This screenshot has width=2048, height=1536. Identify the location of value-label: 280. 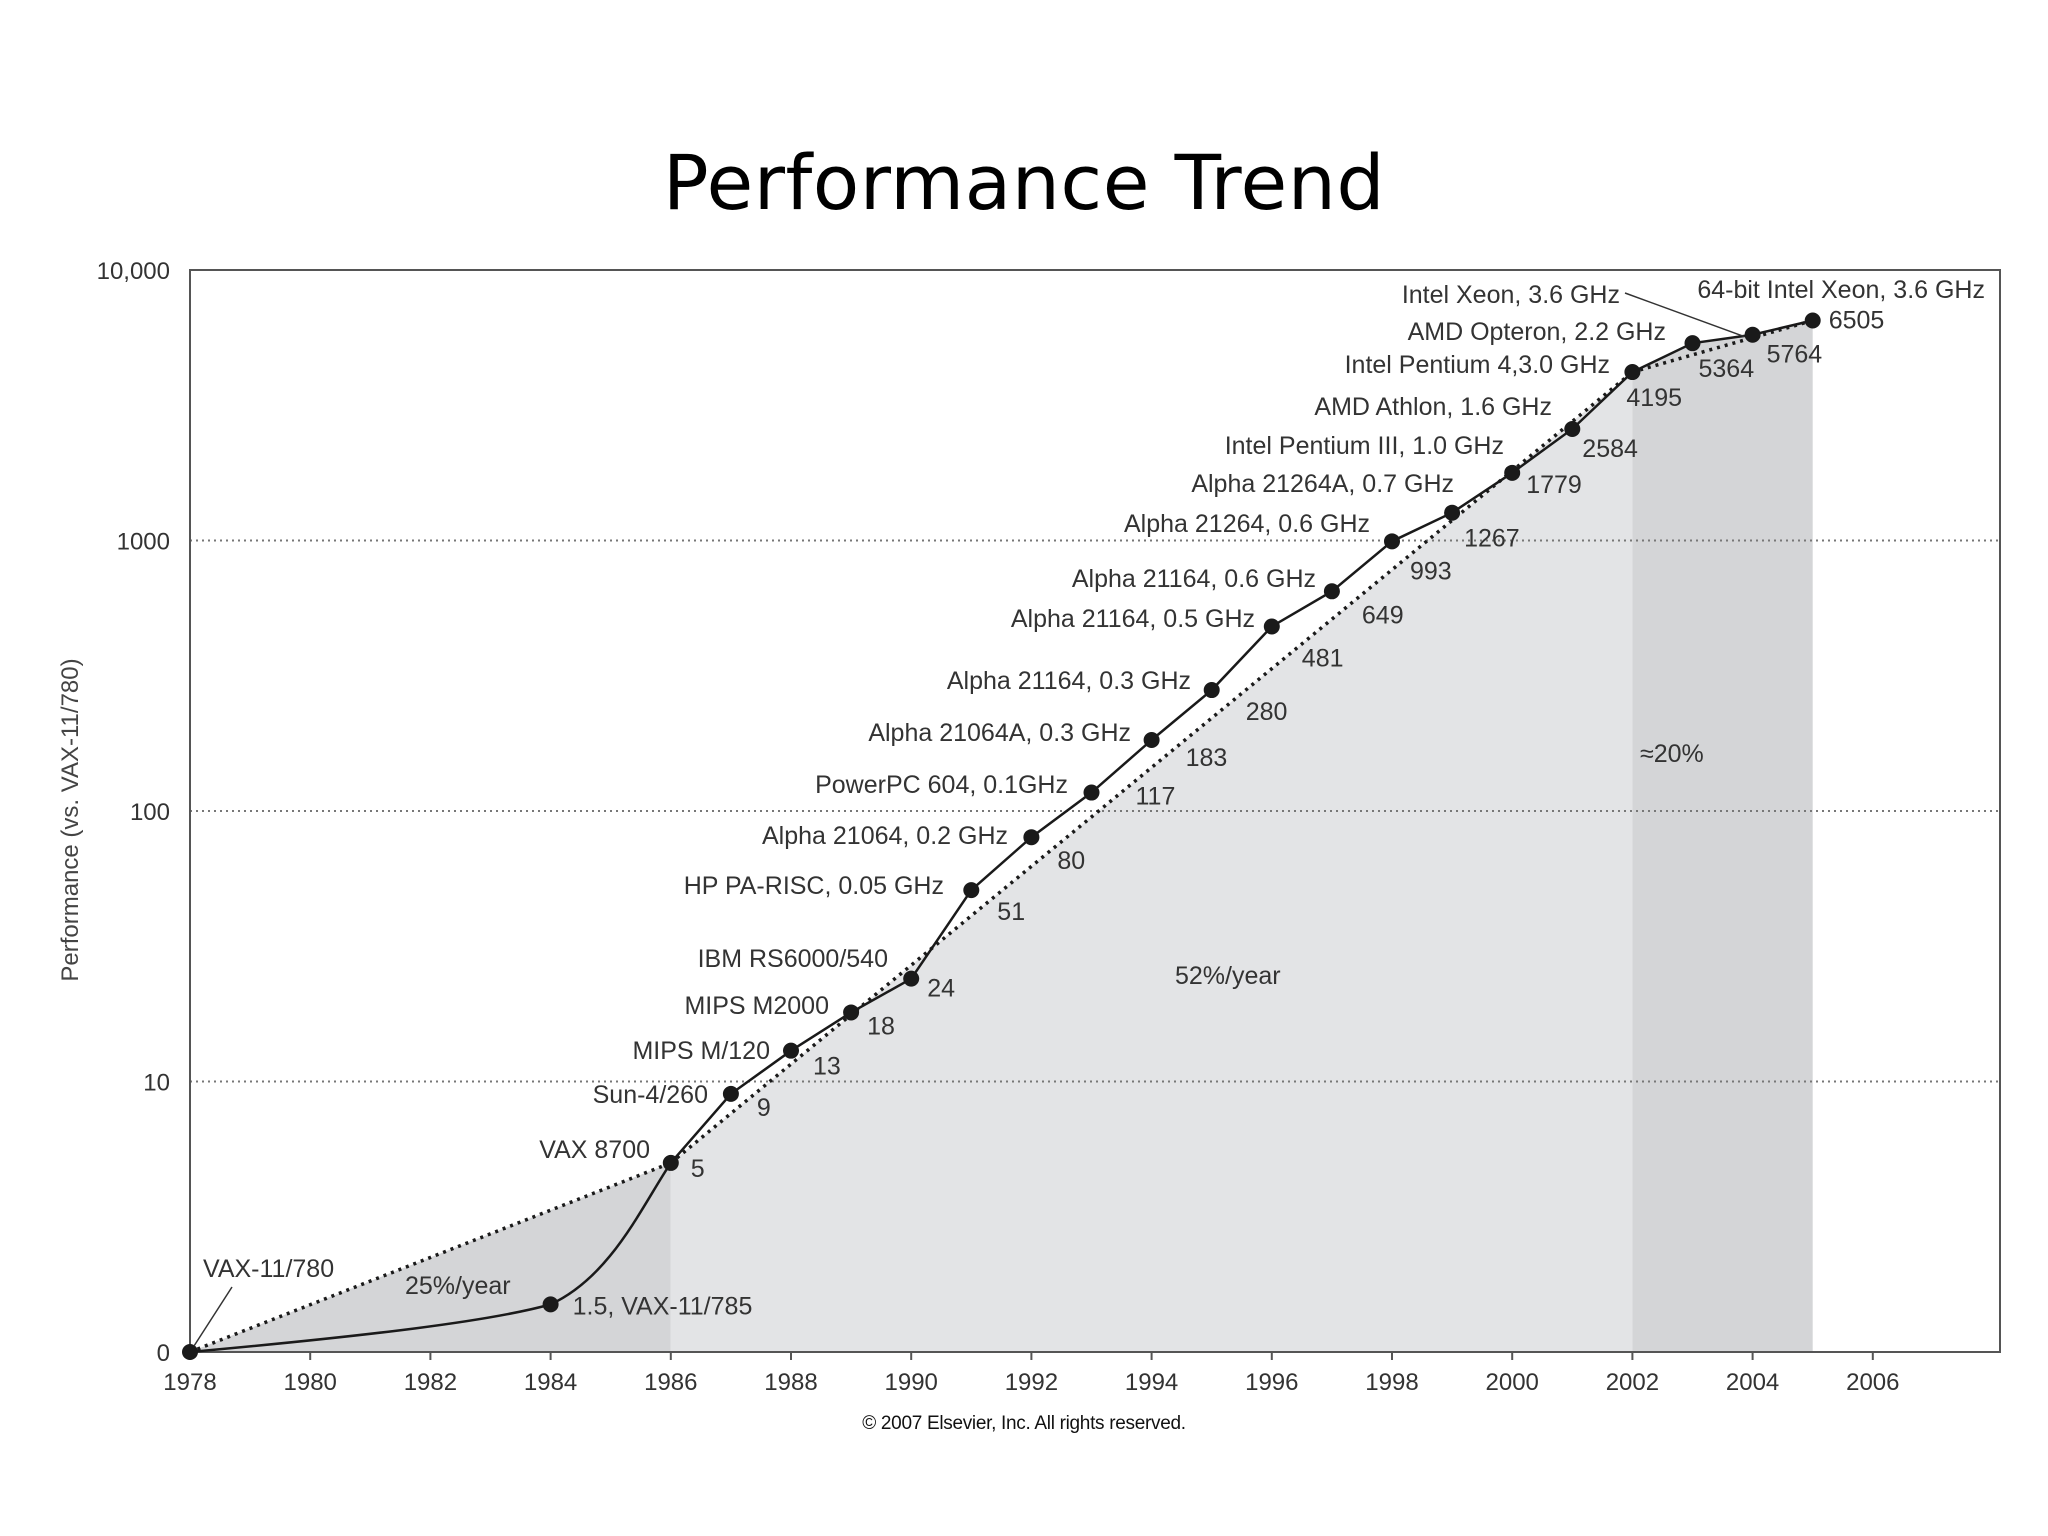
(1267, 712).